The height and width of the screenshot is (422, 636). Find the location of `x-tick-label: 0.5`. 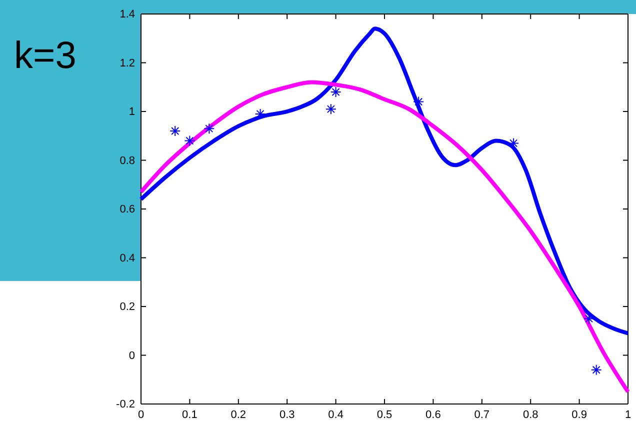

x-tick-label: 0.5 is located at coordinates (384, 414).